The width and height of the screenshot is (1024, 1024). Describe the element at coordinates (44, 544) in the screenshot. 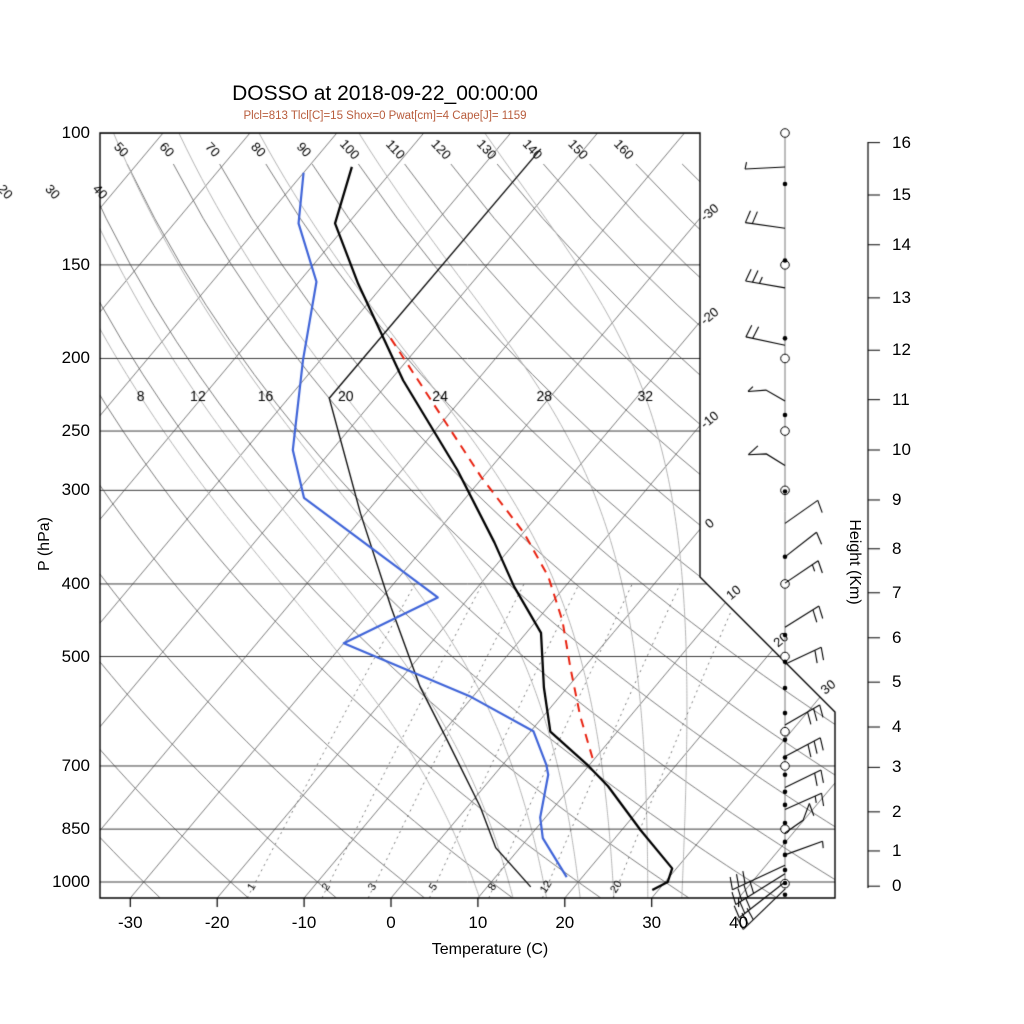

I see `left-axis-title: P (hPa)` at that location.